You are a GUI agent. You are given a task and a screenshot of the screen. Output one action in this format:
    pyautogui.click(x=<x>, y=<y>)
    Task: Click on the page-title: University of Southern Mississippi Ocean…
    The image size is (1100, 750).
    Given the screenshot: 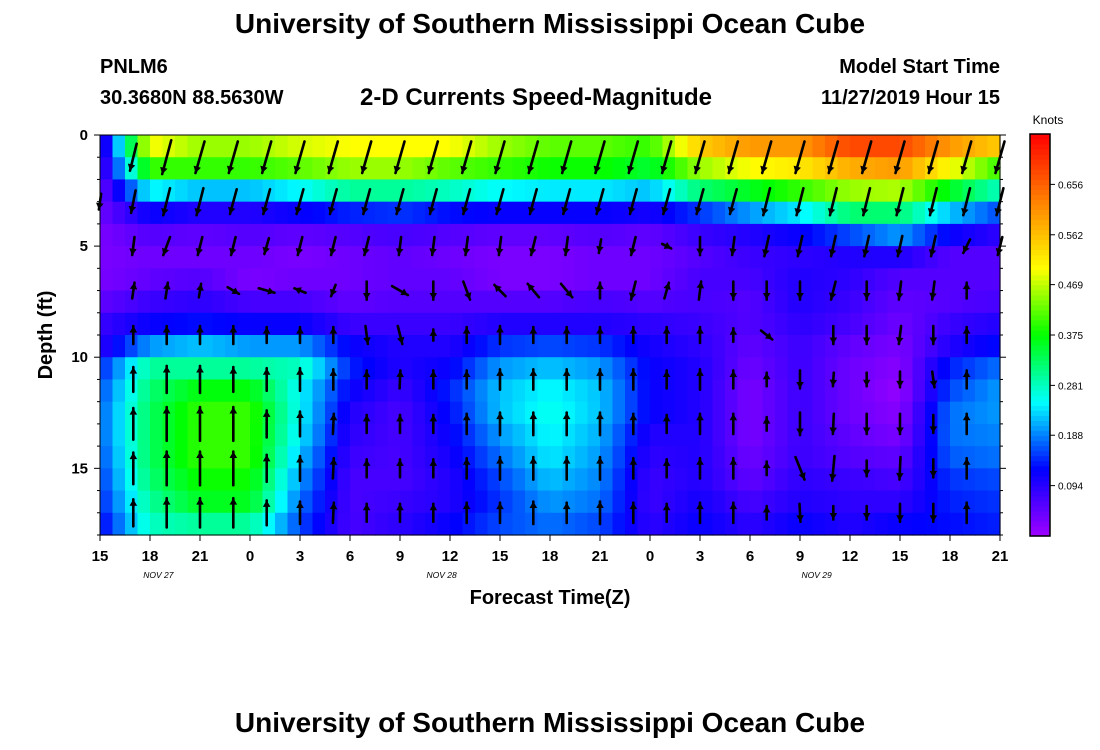 What is the action you would take?
    pyautogui.click(x=550, y=23)
    